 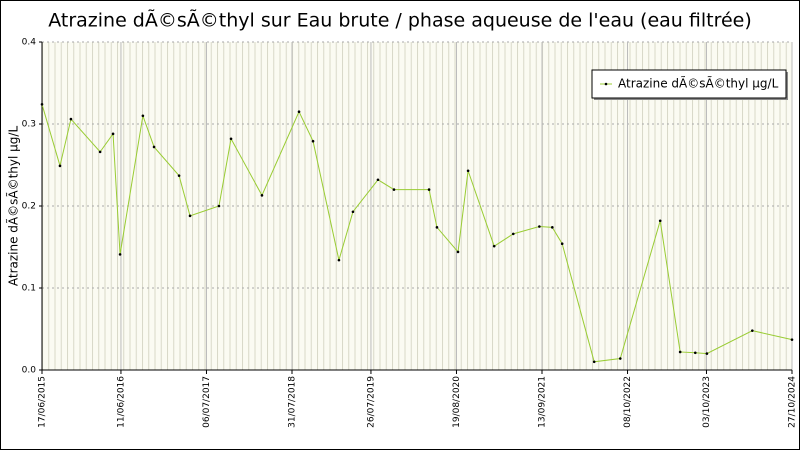 What do you see at coordinates (29, 43) in the screenshot?
I see `y-tick-label: 0.4` at bounding box center [29, 43].